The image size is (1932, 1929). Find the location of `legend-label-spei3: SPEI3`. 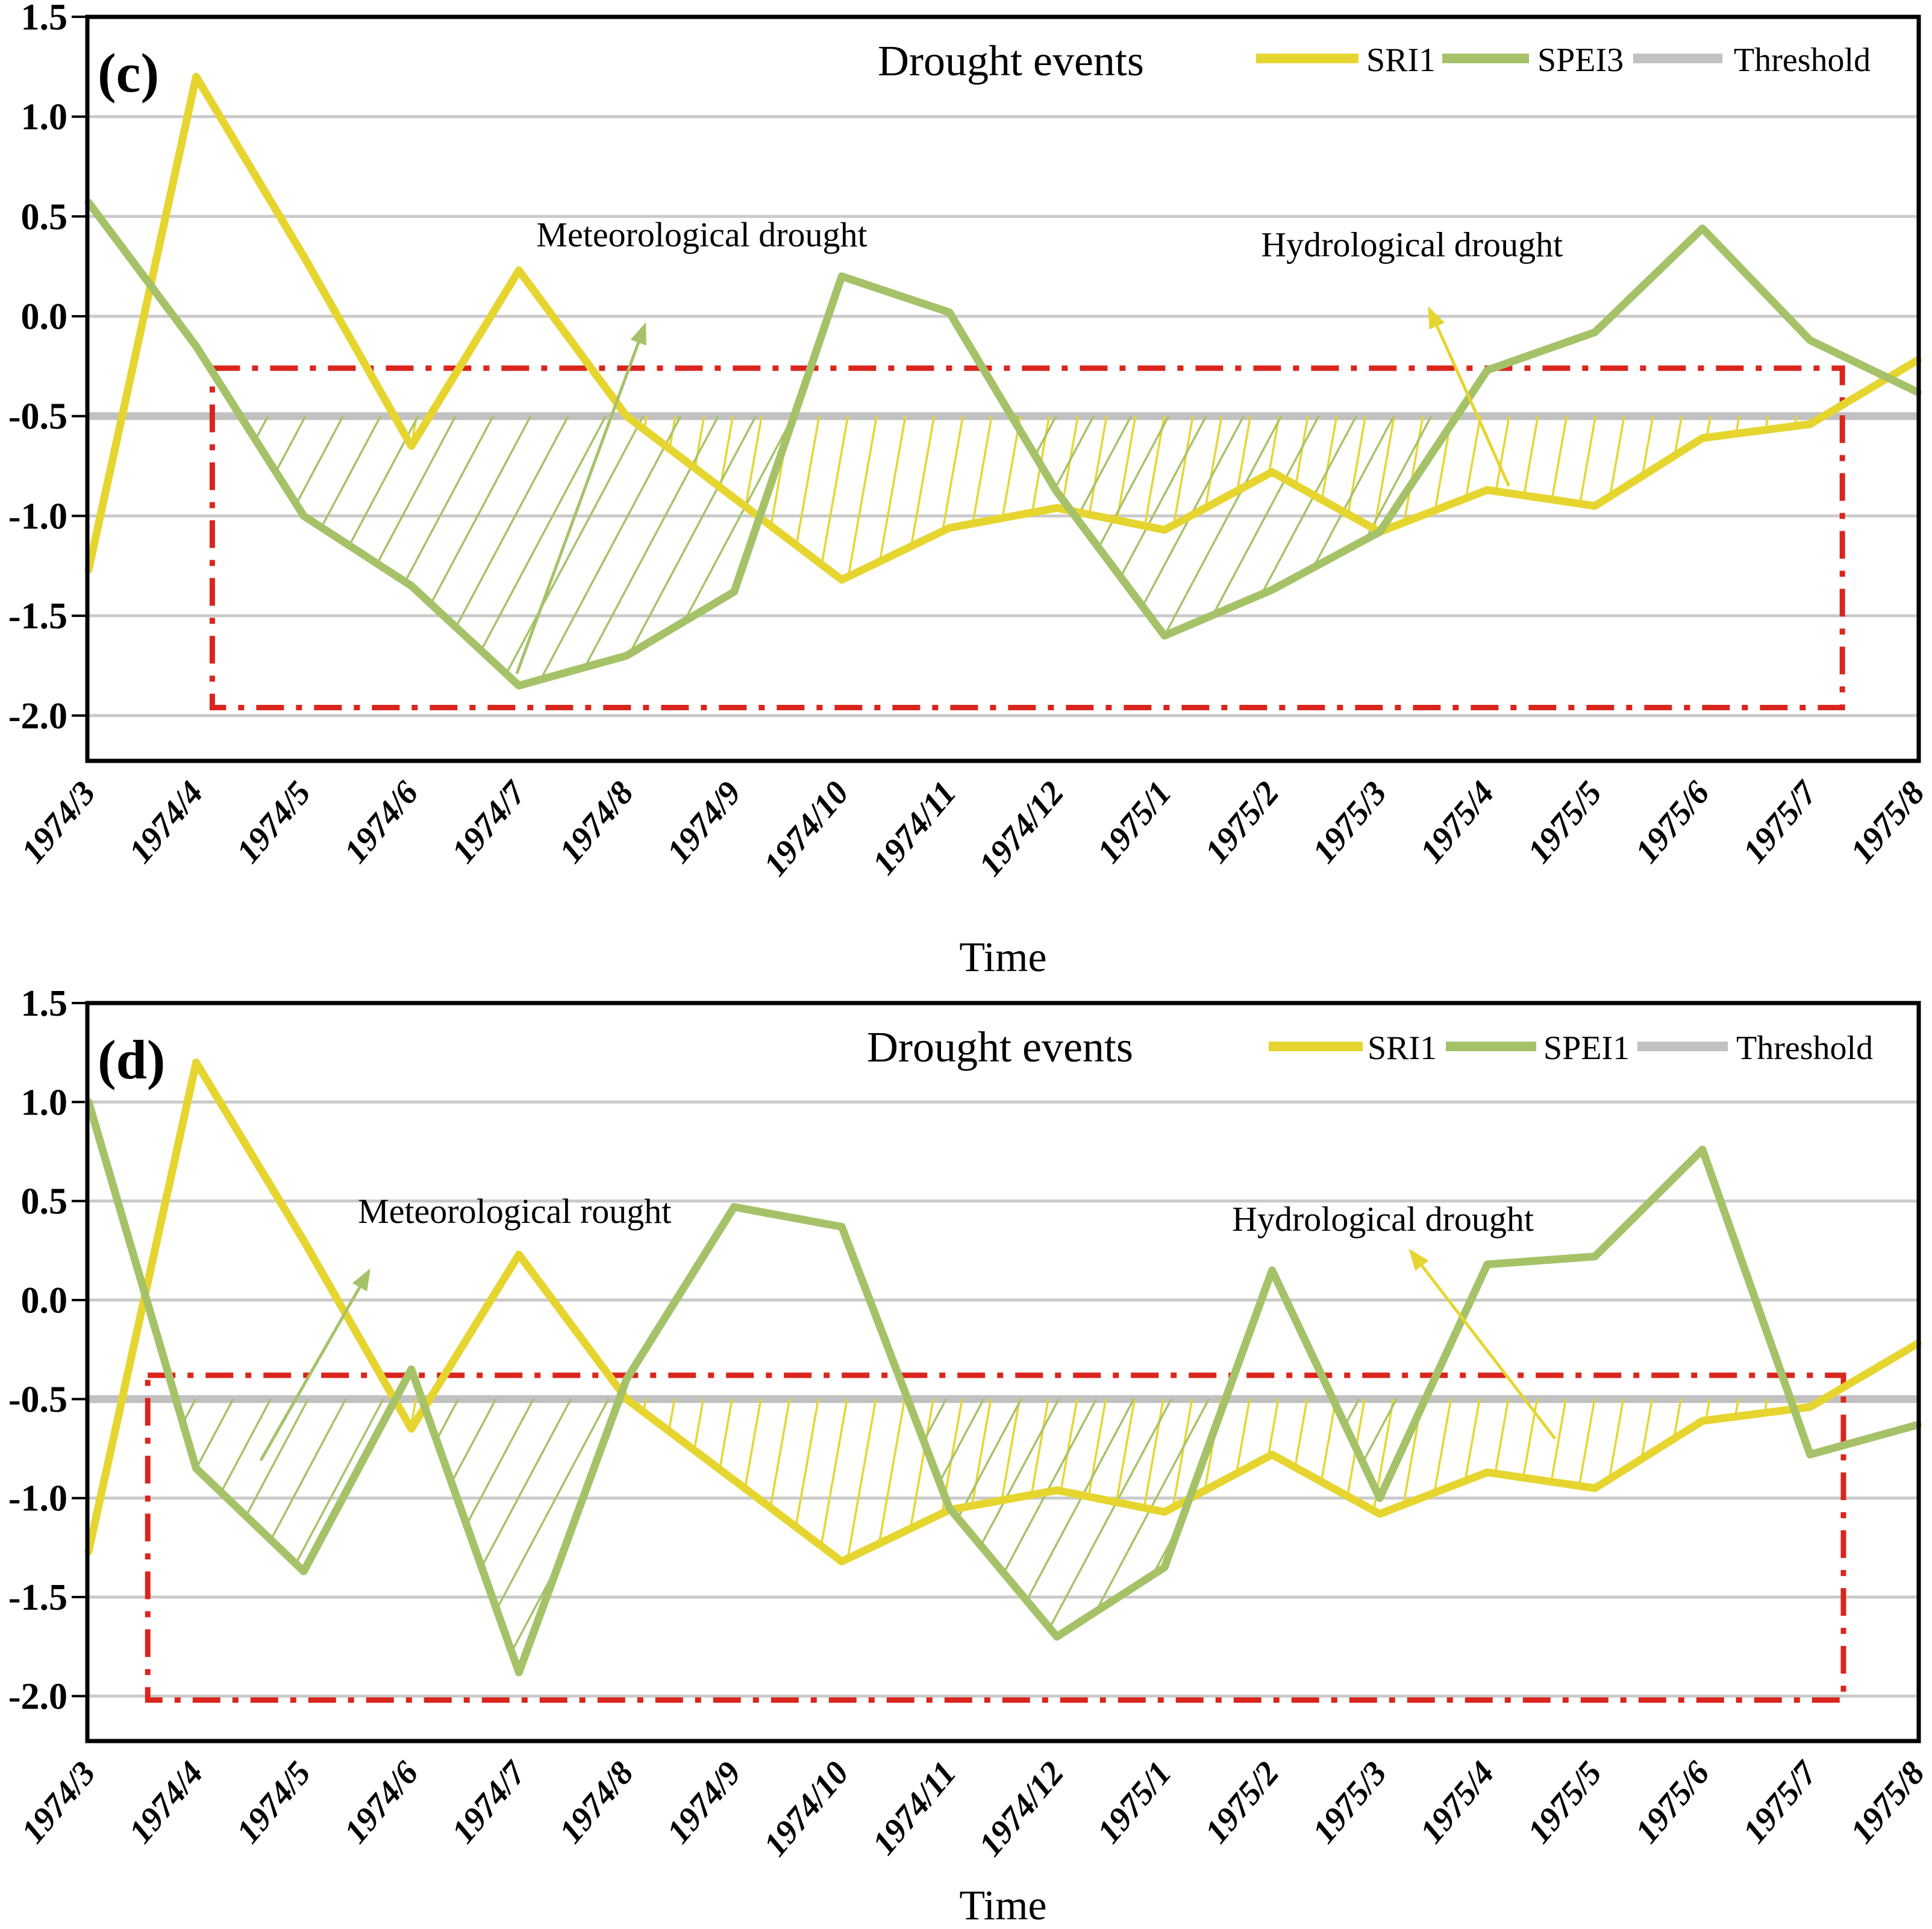

legend-label-spei3: SPEI3 is located at coordinates (1581, 61).